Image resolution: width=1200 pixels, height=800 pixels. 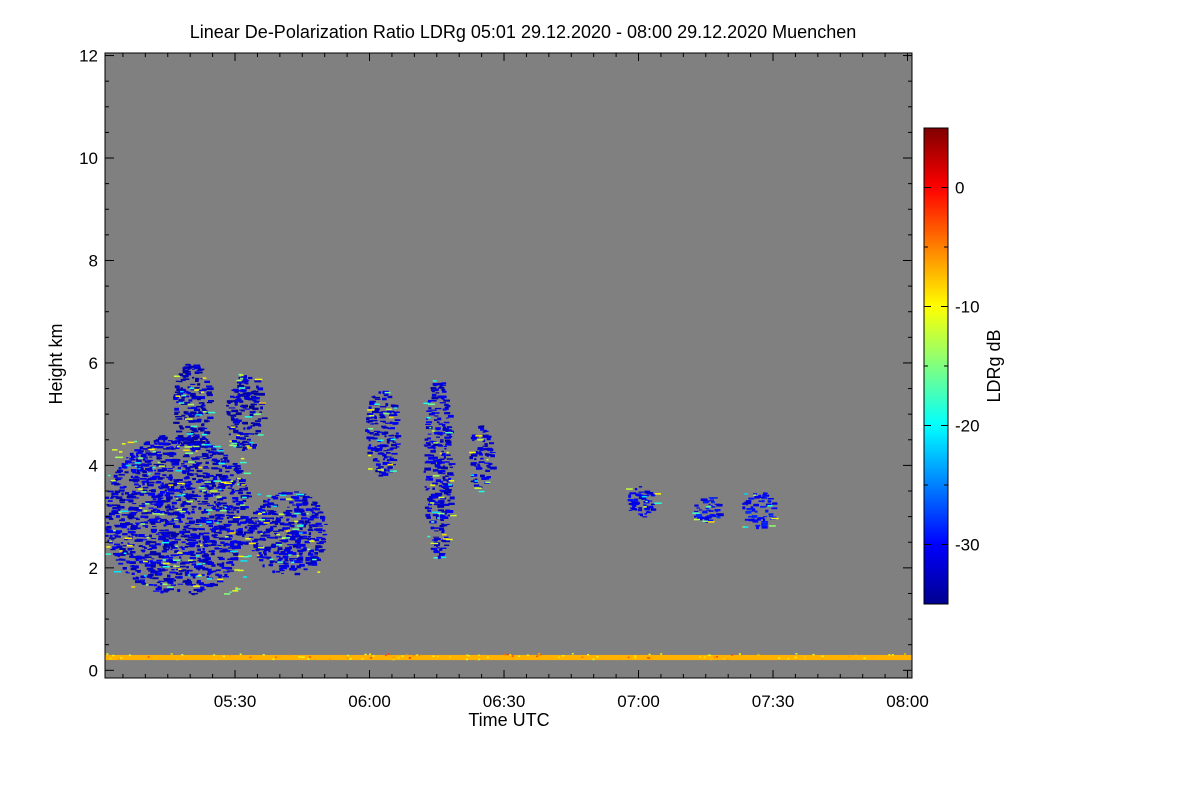 I want to click on feature-low-cloud-main, so click(x=180, y=515).